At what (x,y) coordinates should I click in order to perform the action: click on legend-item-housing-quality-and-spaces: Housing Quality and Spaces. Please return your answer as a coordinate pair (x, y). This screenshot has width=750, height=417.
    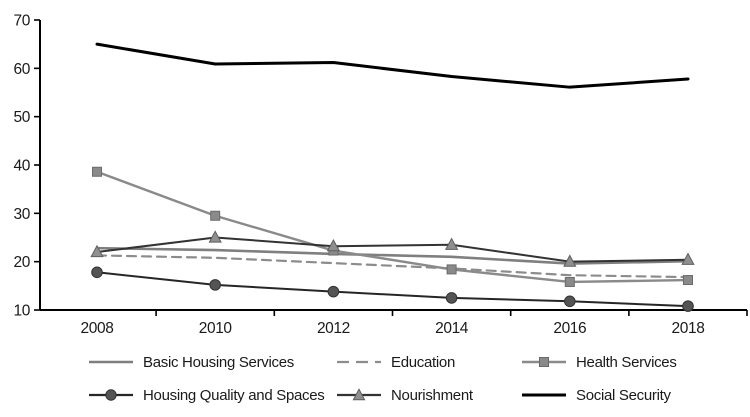
    Looking at the image, I should click on (212, 395).